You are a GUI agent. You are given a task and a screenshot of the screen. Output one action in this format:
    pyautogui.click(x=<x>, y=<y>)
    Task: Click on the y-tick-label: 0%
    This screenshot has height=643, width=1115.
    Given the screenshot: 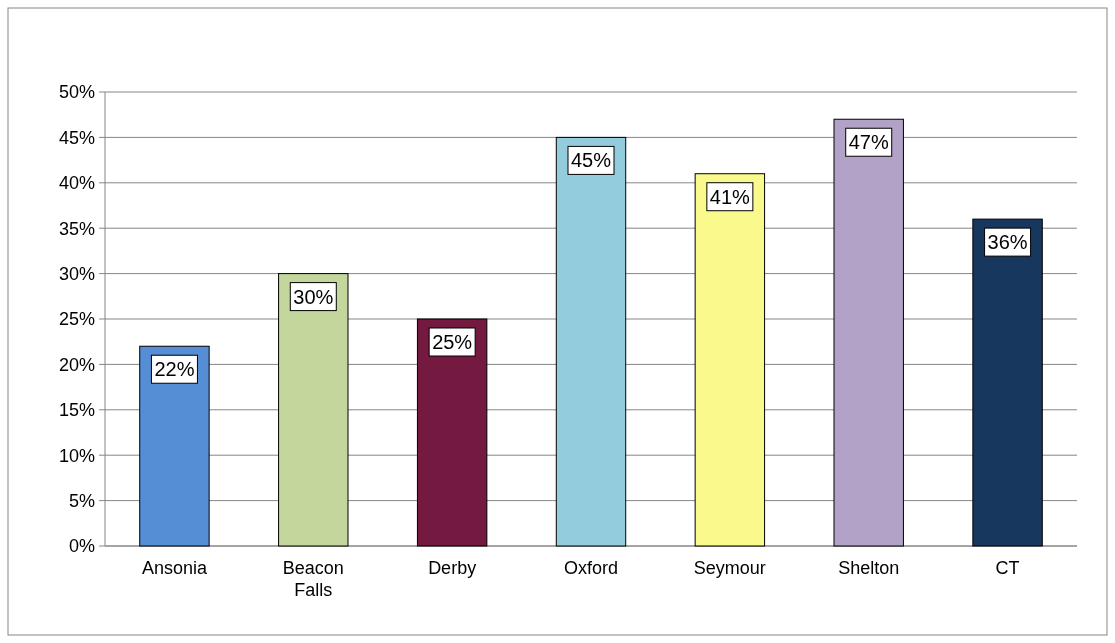 What is the action you would take?
    pyautogui.click(x=81, y=546)
    